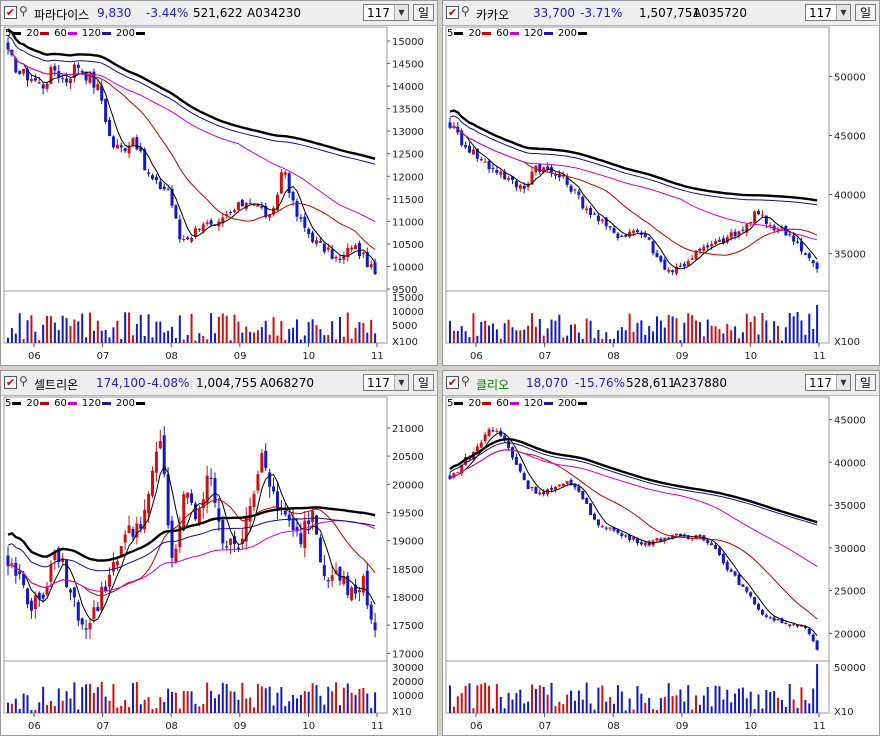  Describe the element at coordinates (850, 668) in the screenshot. I see `volume-tick-label: 50000` at that location.